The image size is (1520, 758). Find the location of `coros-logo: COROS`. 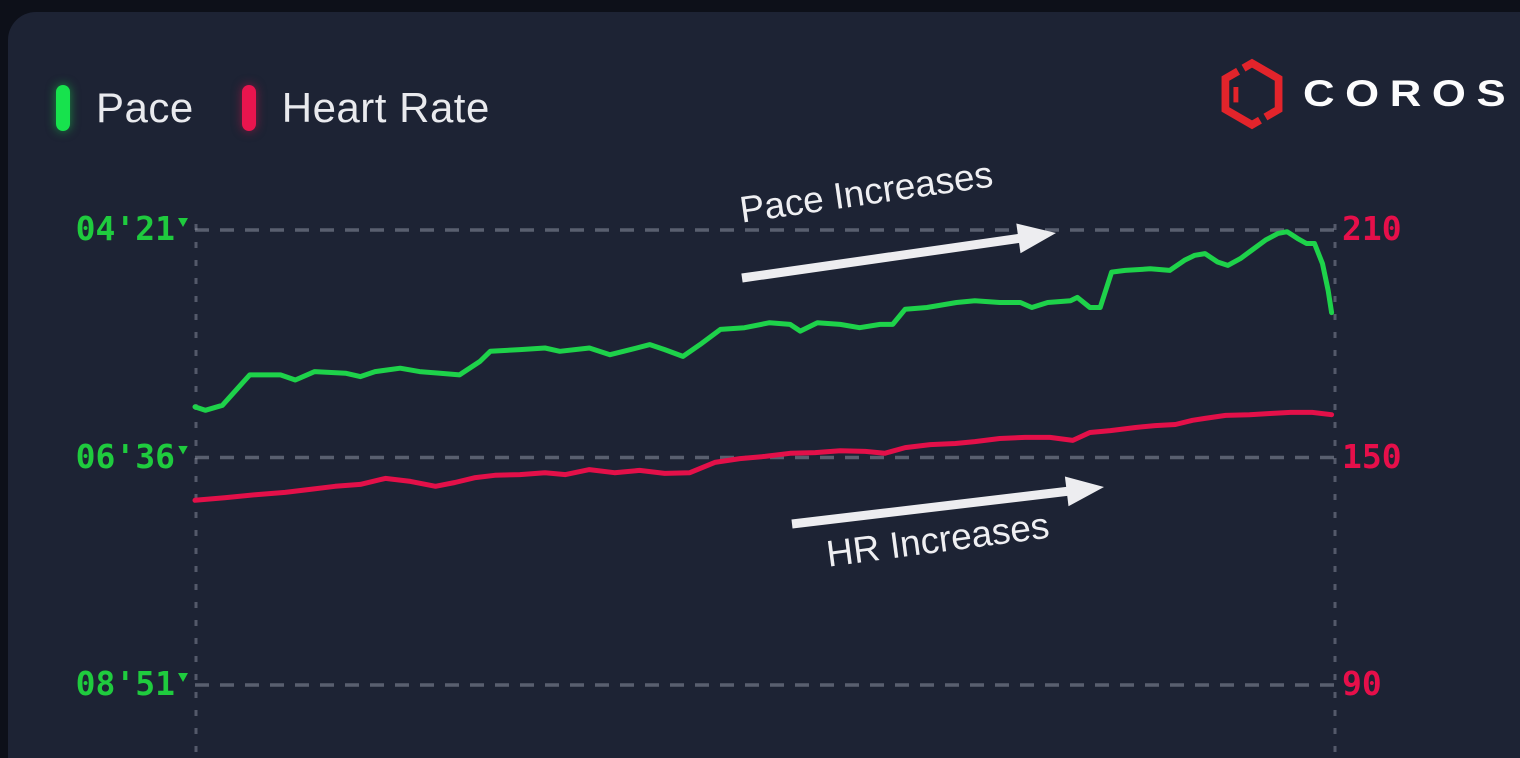

coros-logo: COROS is located at coordinates (1361, 94).